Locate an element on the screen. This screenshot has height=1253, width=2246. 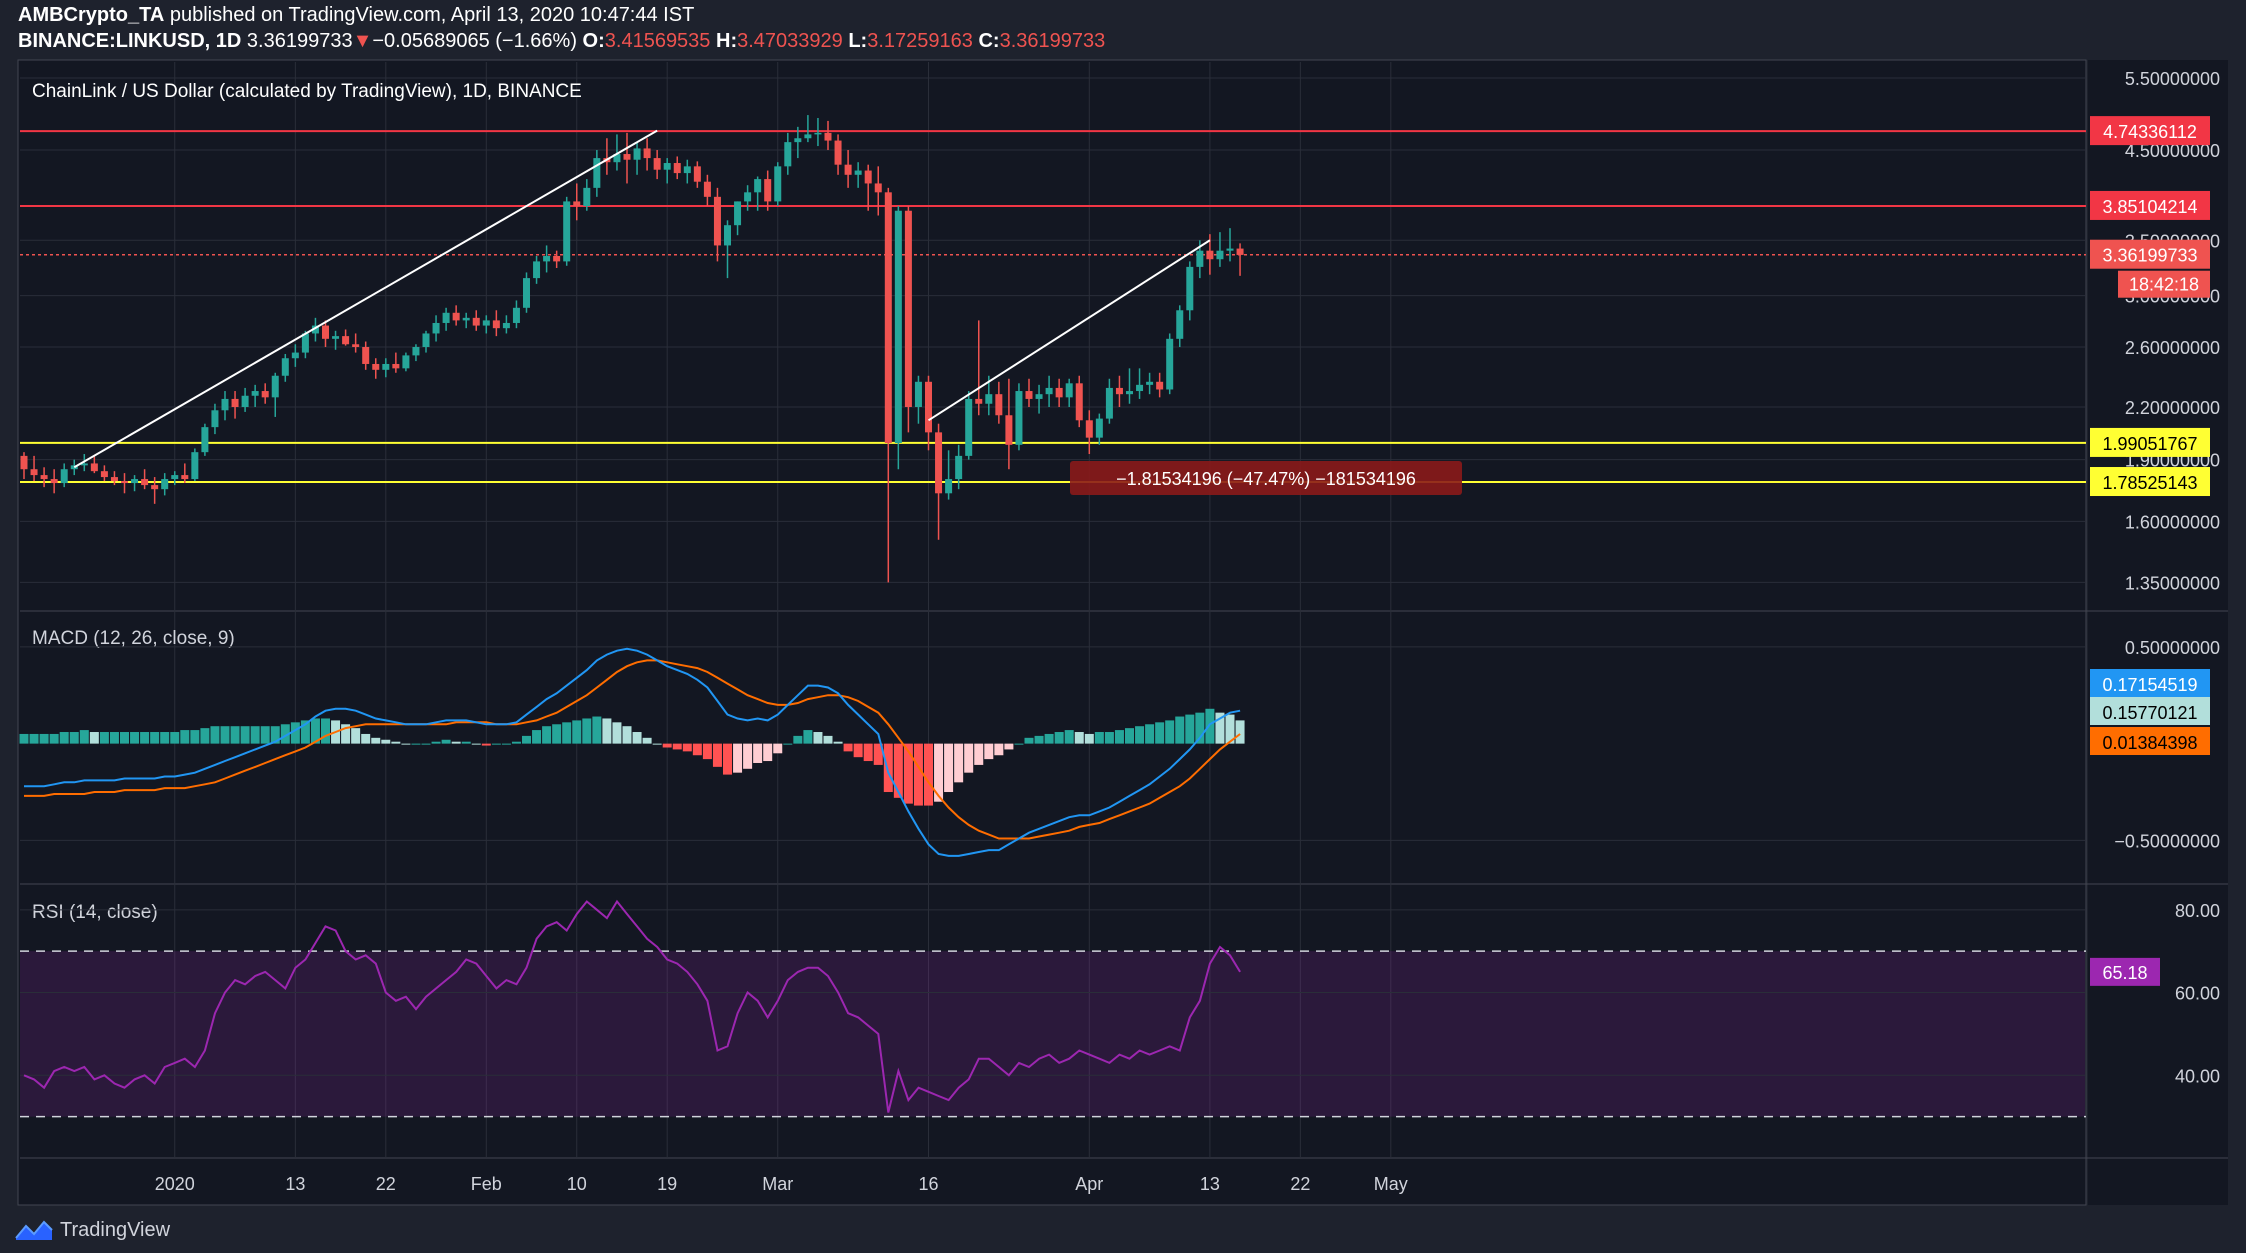
high-label: H: is located at coordinates (727, 41).